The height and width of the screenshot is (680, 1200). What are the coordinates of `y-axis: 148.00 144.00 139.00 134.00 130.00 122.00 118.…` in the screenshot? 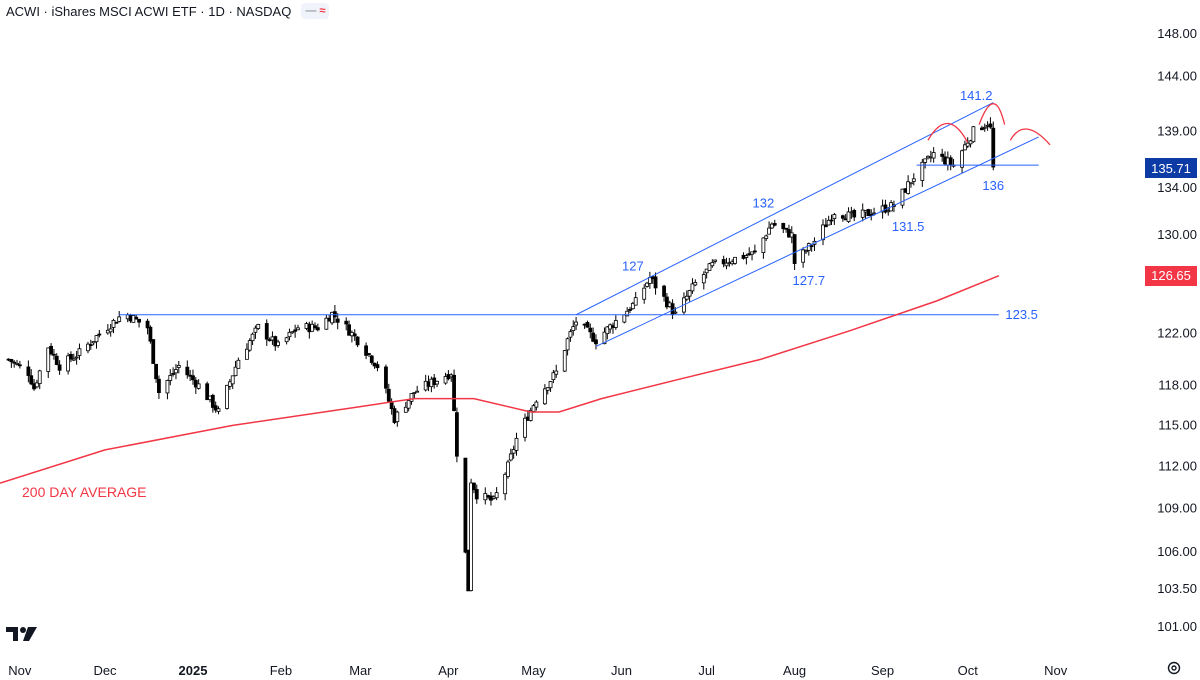 It's located at (1177, 330).